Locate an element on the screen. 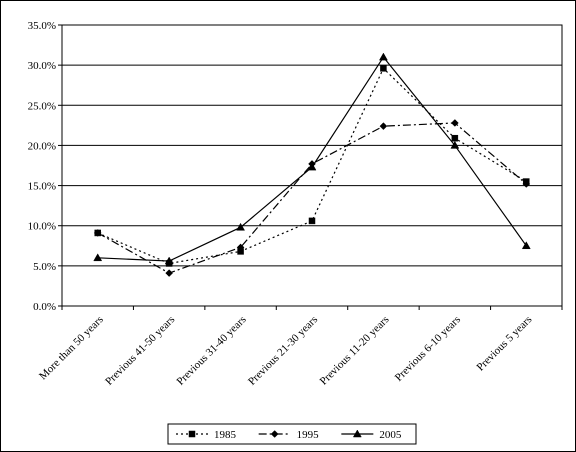 Image resolution: width=576 pixels, height=452 pixels. y-tick-label: 35.0% is located at coordinates (42, 26).